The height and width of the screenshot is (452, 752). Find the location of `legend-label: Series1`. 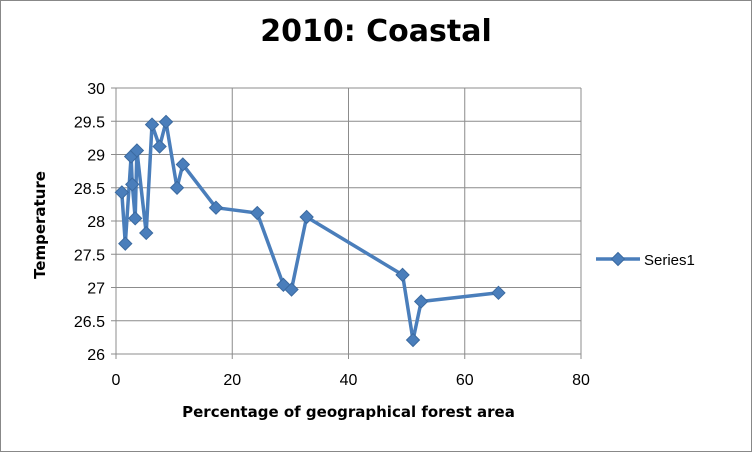

legend-label: Series1 is located at coordinates (669, 260).